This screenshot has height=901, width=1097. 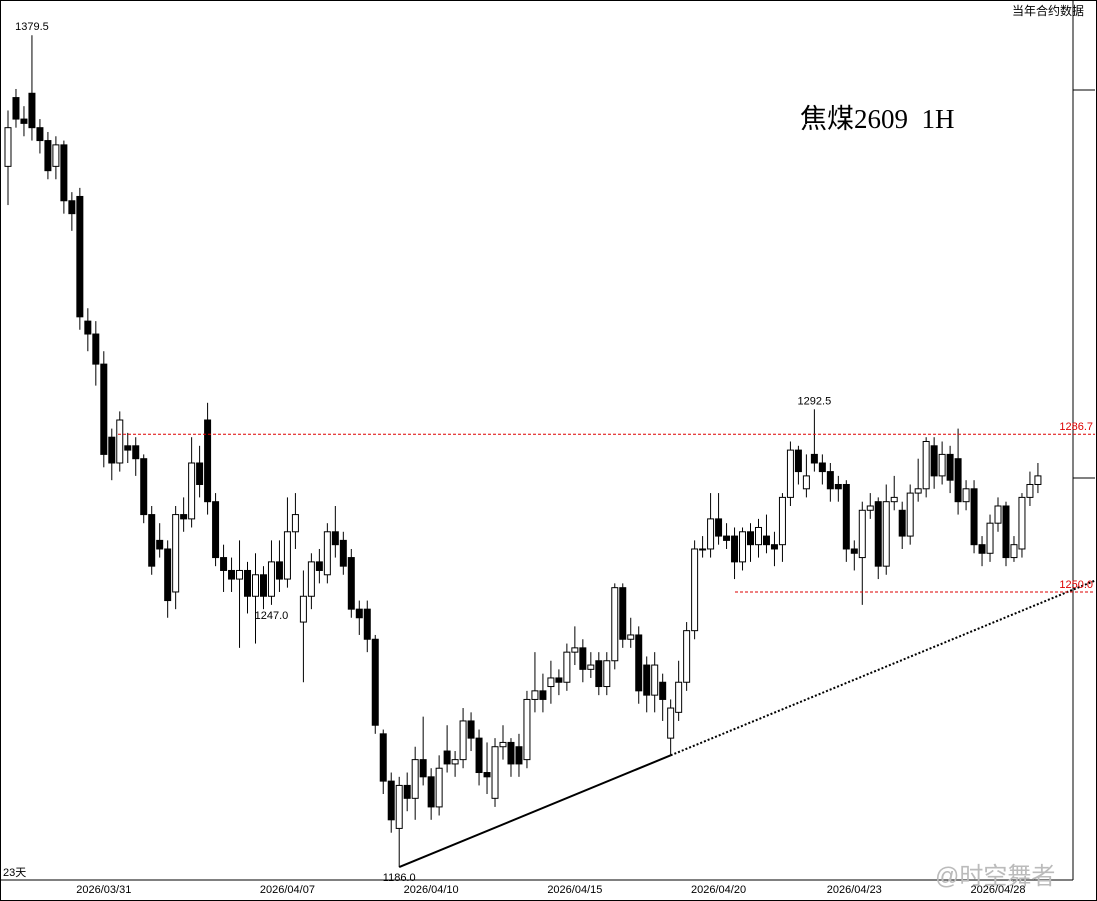 I want to click on price-annotation: 1292.5, so click(x=815, y=401).